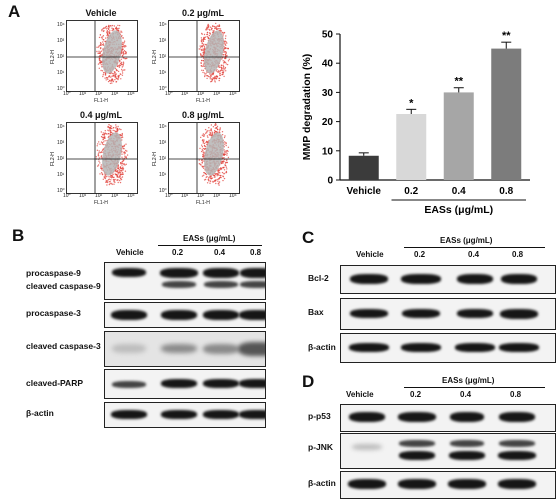 The height and width of the screenshot is (504, 560). What do you see at coordinates (83, 196) in the screenshot?
I see `flow-x-tick: 10¹` at bounding box center [83, 196].